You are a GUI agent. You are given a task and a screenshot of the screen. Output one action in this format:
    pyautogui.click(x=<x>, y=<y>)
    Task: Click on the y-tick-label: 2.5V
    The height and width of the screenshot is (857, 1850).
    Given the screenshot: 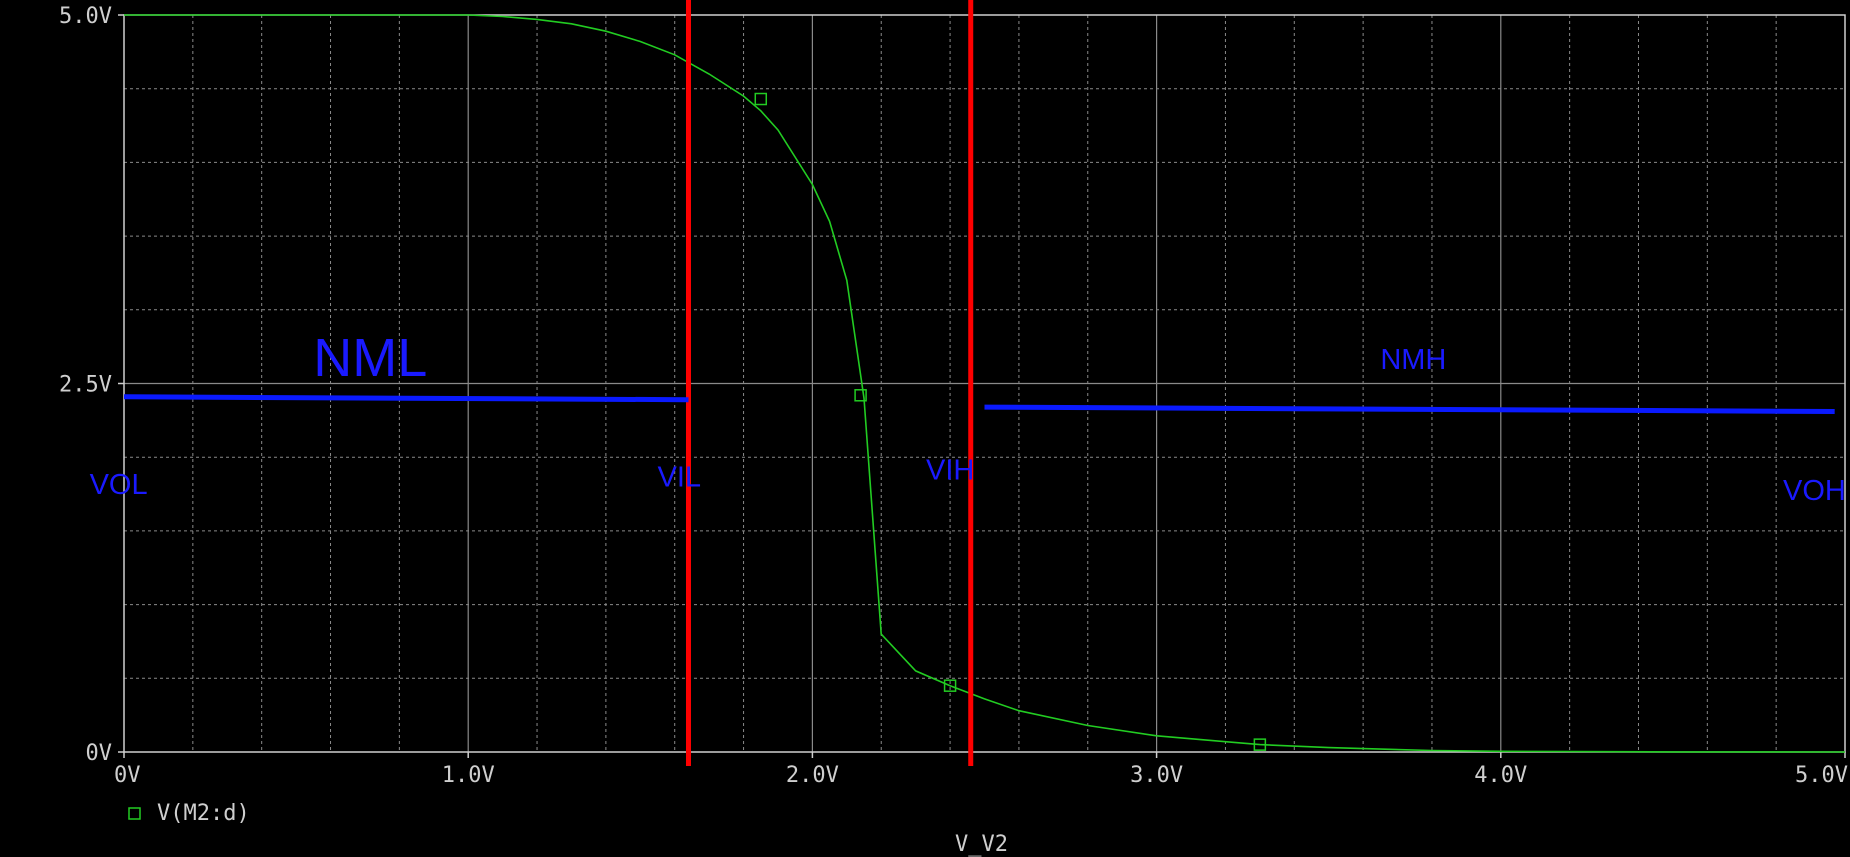 What is the action you would take?
    pyautogui.click(x=85, y=385)
    